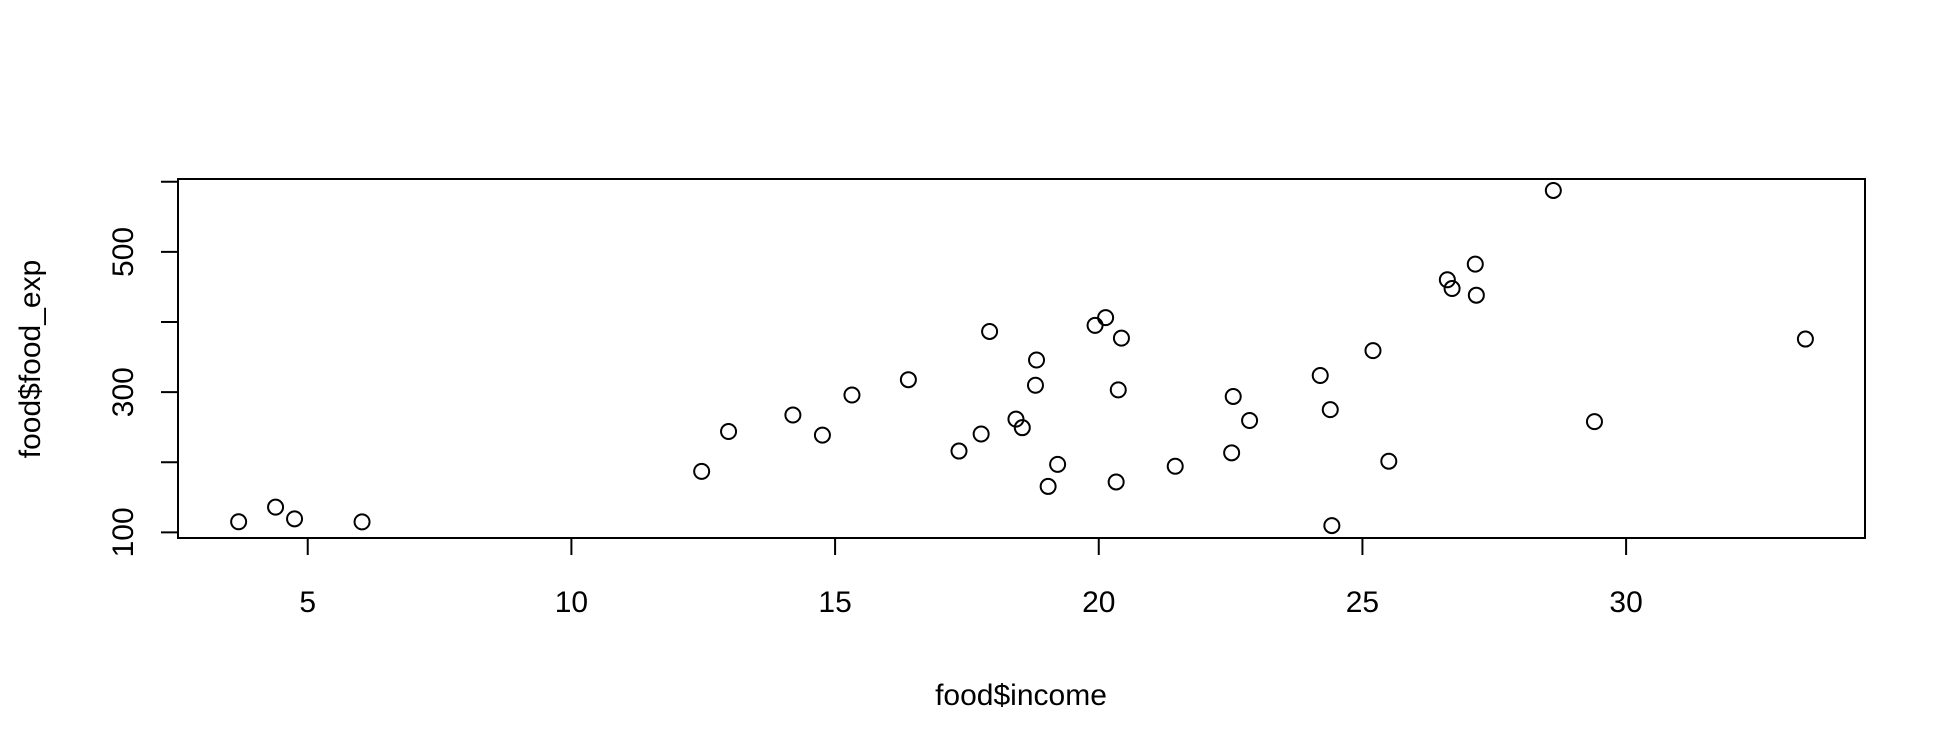 The width and height of the screenshot is (1944, 756). What do you see at coordinates (30, 359) in the screenshot?
I see `y-axis-label: food$food_exp` at bounding box center [30, 359].